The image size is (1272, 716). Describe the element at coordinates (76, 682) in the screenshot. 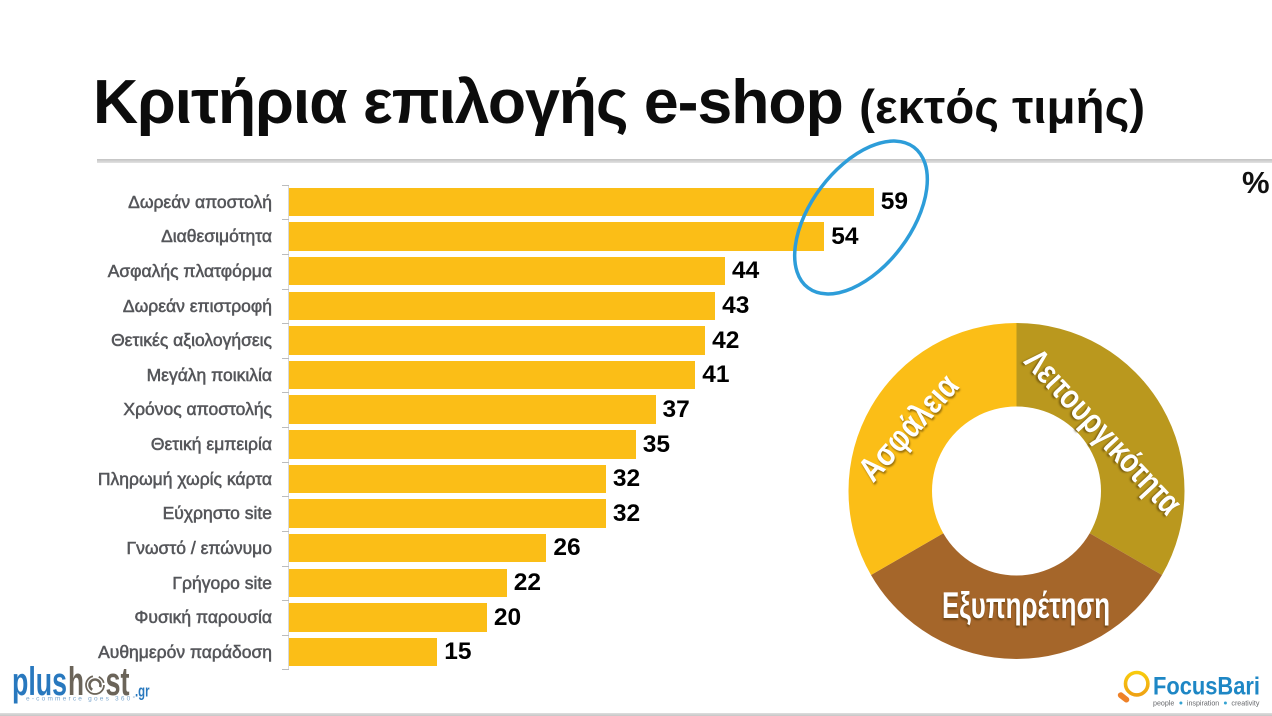

I see `svg-text: h` at that location.